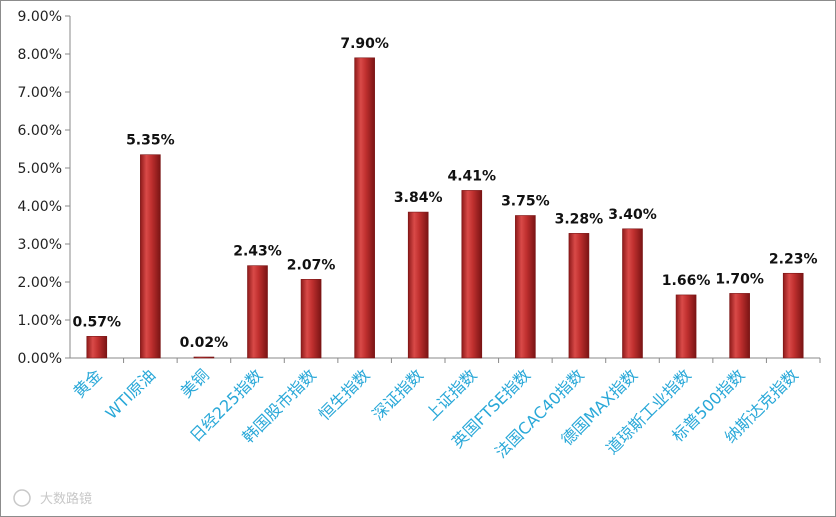 The width and height of the screenshot is (836, 517). I want to click on category-label: WTI原油, so click(131, 394).